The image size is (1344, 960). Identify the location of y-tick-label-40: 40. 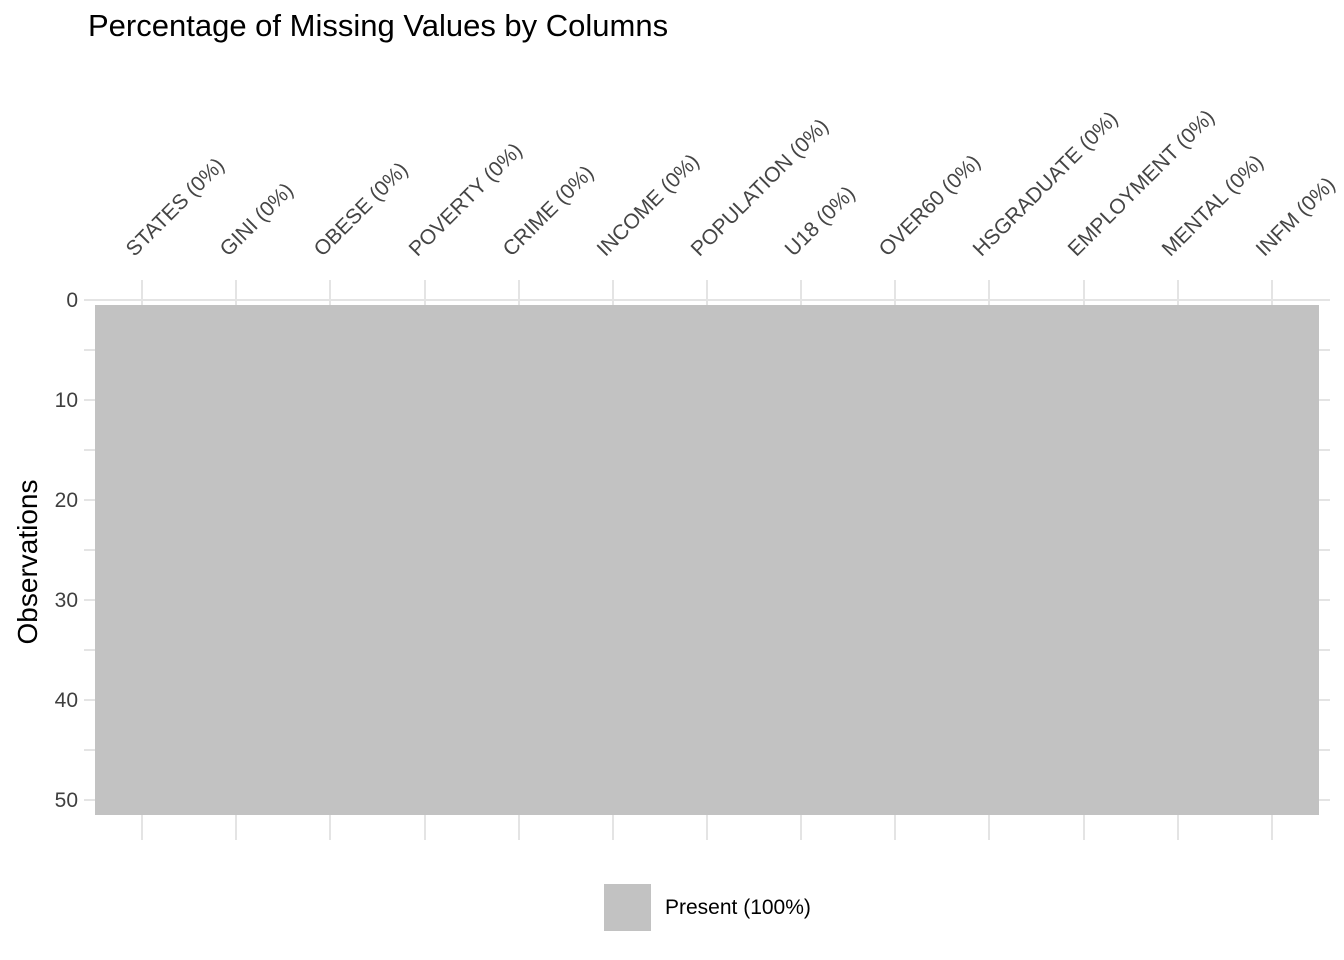
(66, 700).